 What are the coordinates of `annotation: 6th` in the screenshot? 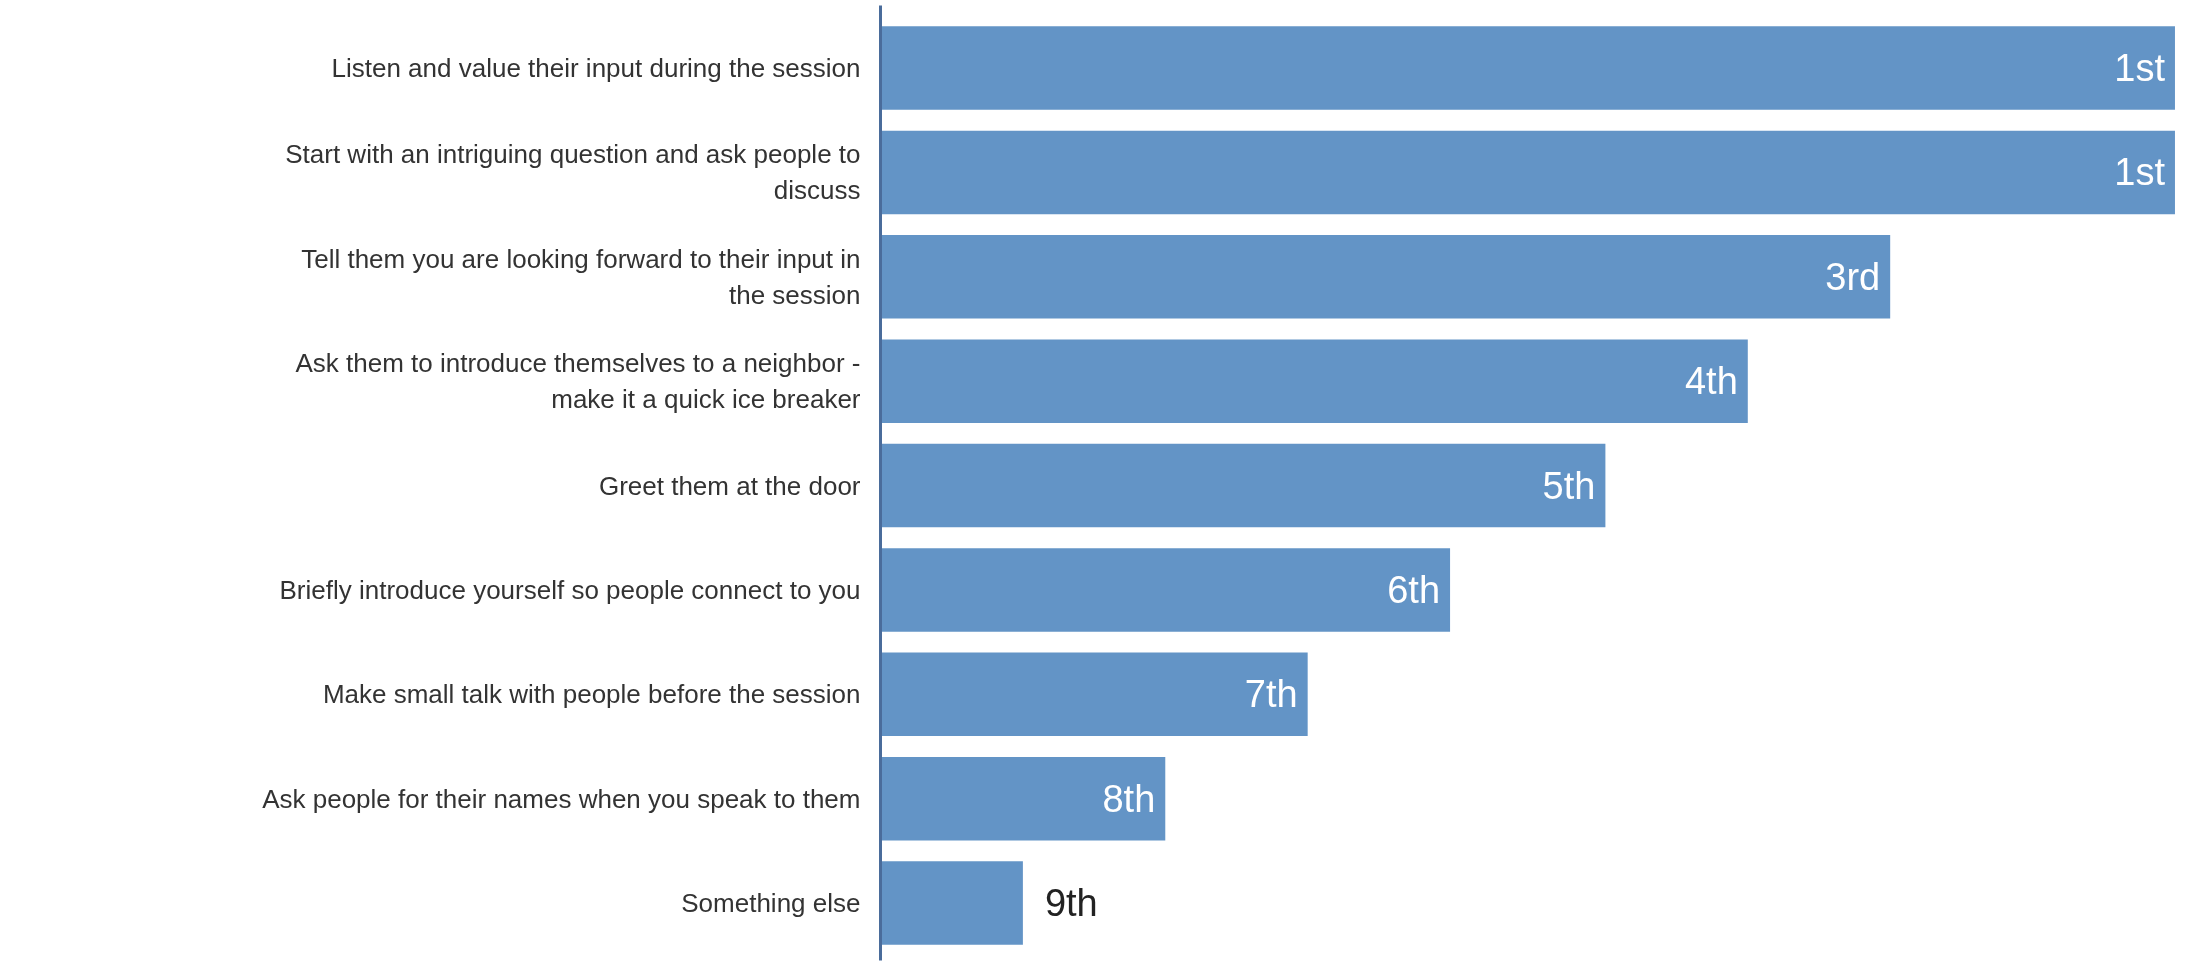 It's located at (1414, 589).